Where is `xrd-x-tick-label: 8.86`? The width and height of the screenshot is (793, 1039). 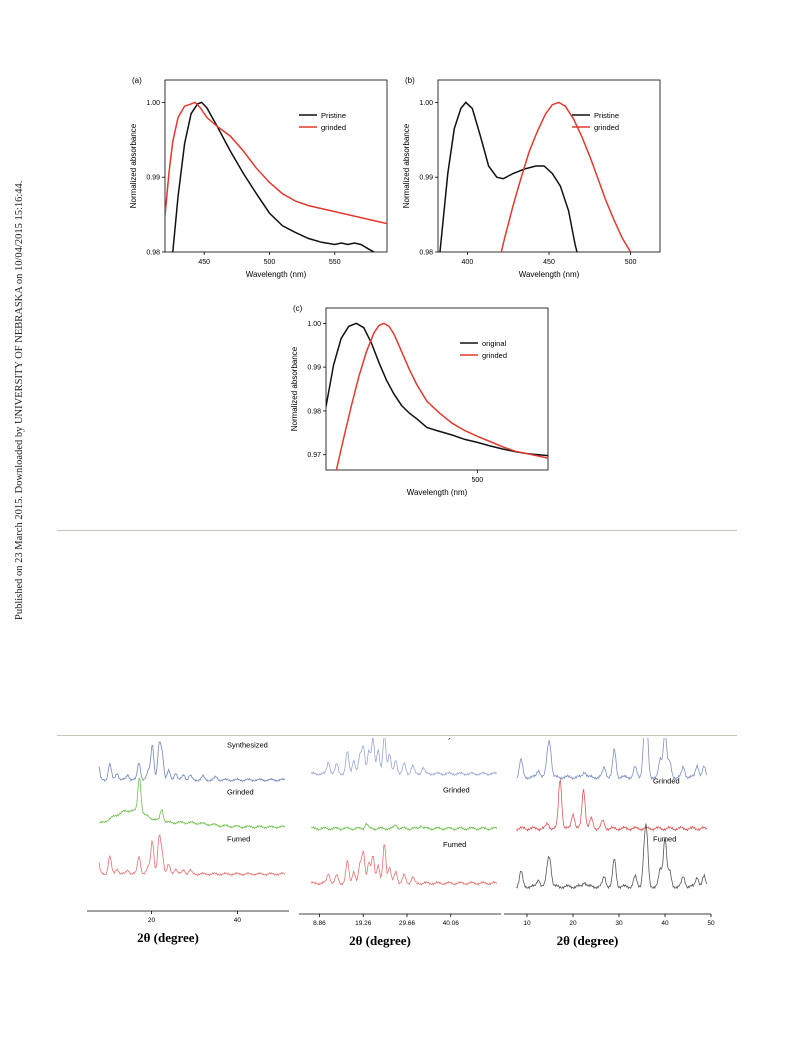
xrd-x-tick-label: 8.86 is located at coordinates (319, 923).